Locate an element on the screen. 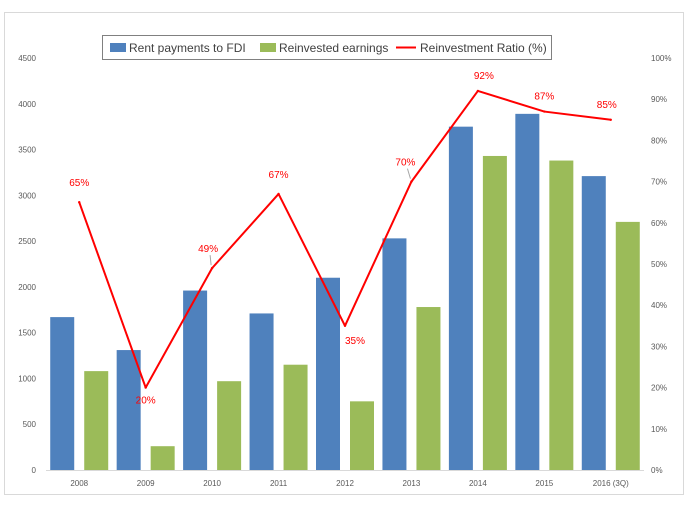  x-tick-label: 2012 is located at coordinates (345, 483).